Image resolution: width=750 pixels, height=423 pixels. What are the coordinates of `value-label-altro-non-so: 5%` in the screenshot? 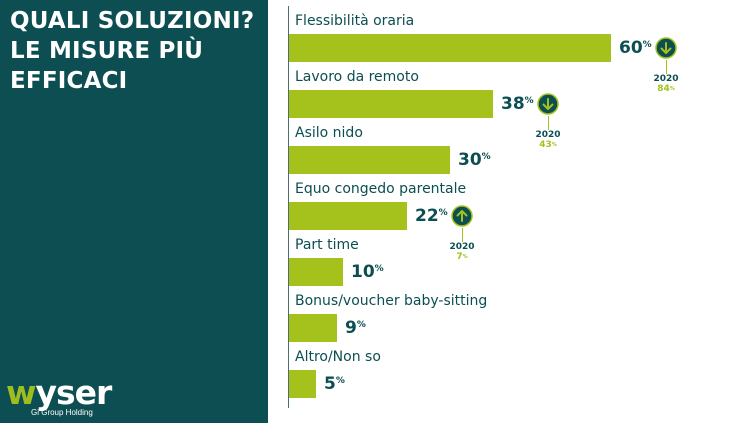 It's located at (334, 384).